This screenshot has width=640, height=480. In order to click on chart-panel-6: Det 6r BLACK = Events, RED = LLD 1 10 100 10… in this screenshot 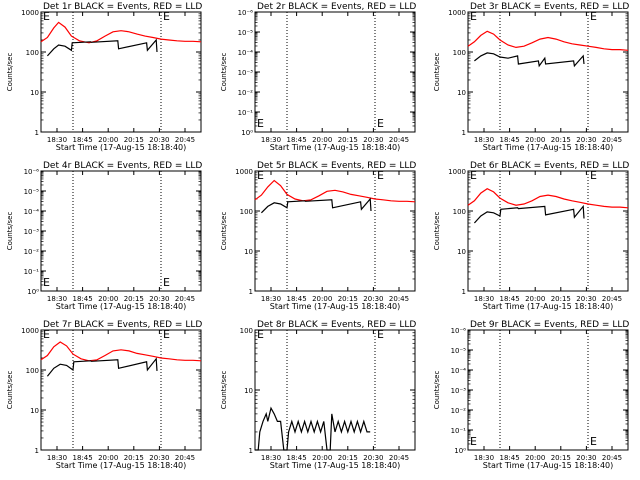, I will do `click(531, 236)`.